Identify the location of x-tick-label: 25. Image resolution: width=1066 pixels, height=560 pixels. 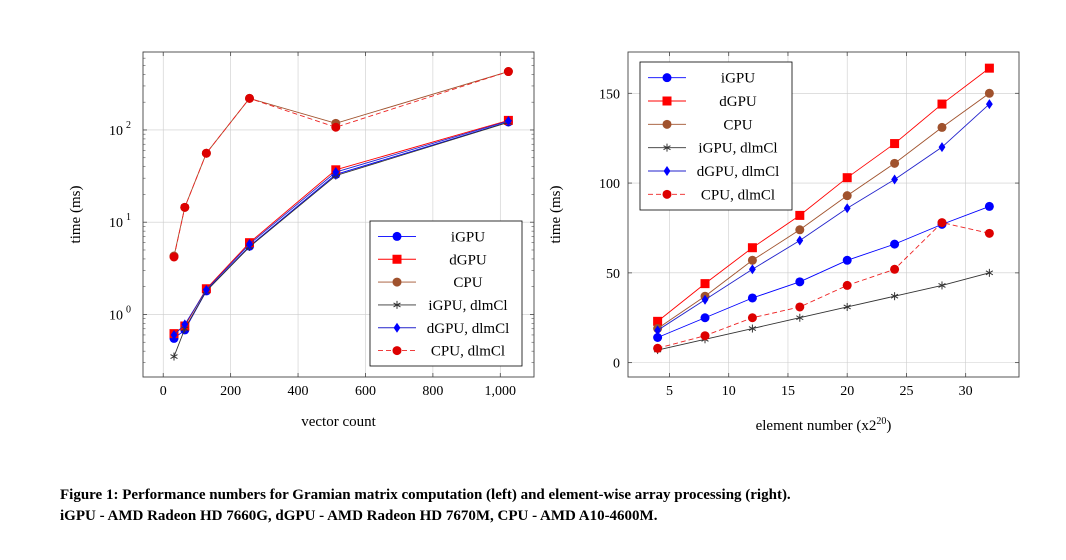
(906, 391).